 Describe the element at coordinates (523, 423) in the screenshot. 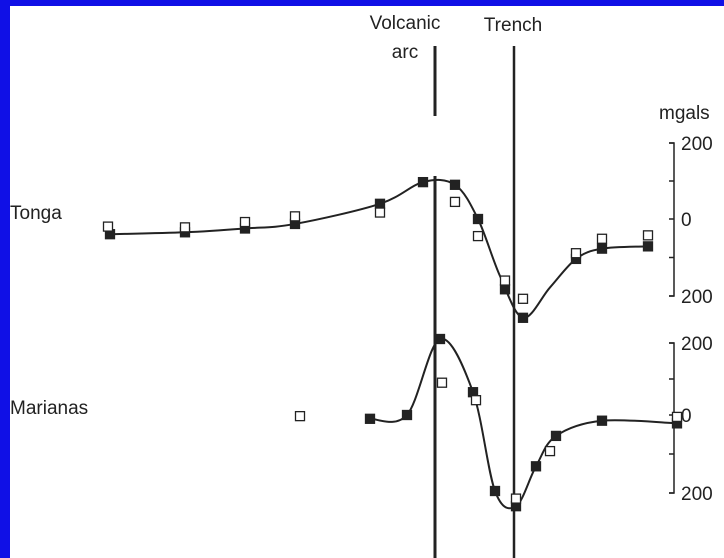

I see `marianas-profile-curve` at that location.